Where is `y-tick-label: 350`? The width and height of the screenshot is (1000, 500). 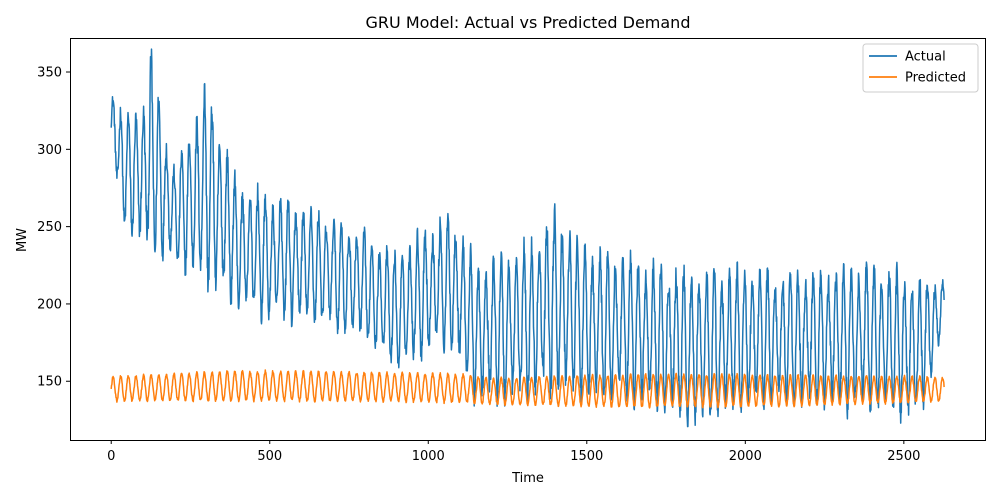 y-tick-label: 350 is located at coordinates (49, 73).